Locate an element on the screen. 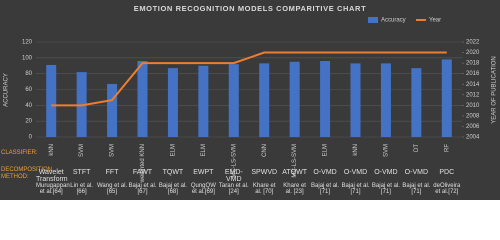 This screenshot has width=500, height=240. decomposition-label: PDC is located at coordinates (447, 172).